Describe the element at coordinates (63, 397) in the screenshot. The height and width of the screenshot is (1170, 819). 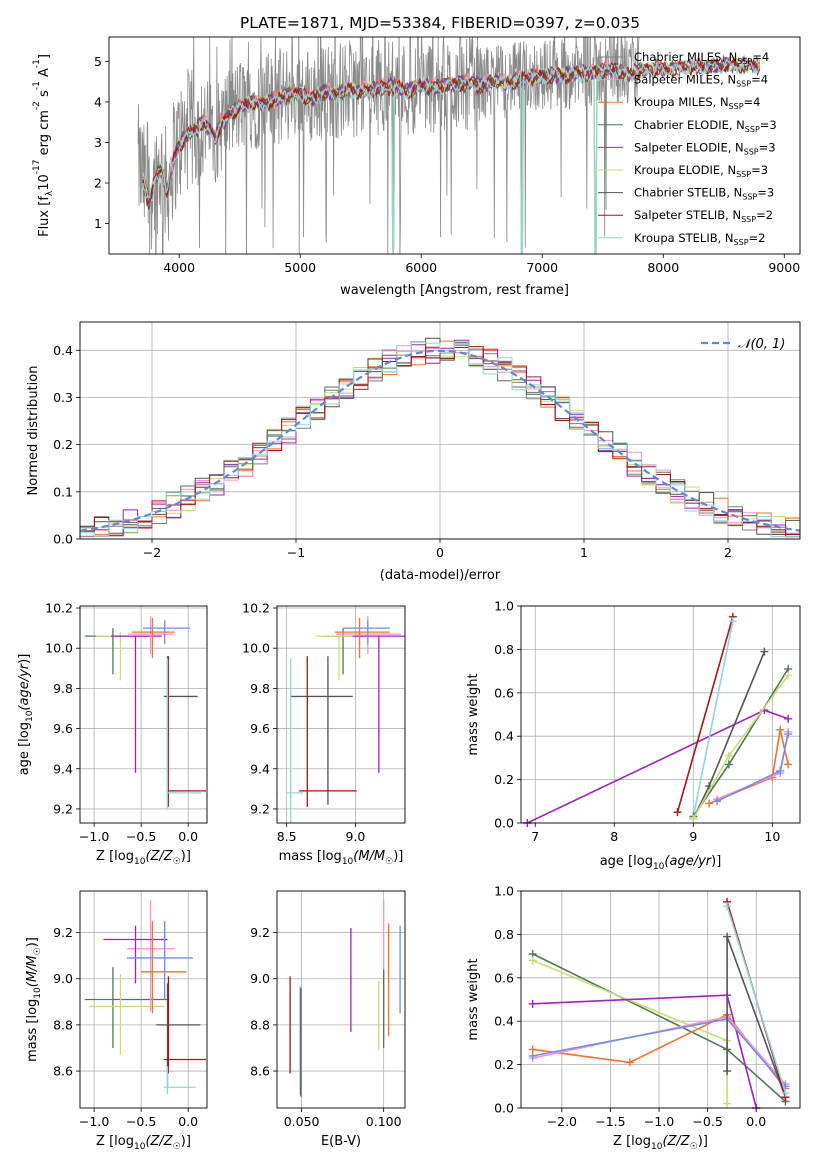
I see `y-tick-label: 0.3` at that location.